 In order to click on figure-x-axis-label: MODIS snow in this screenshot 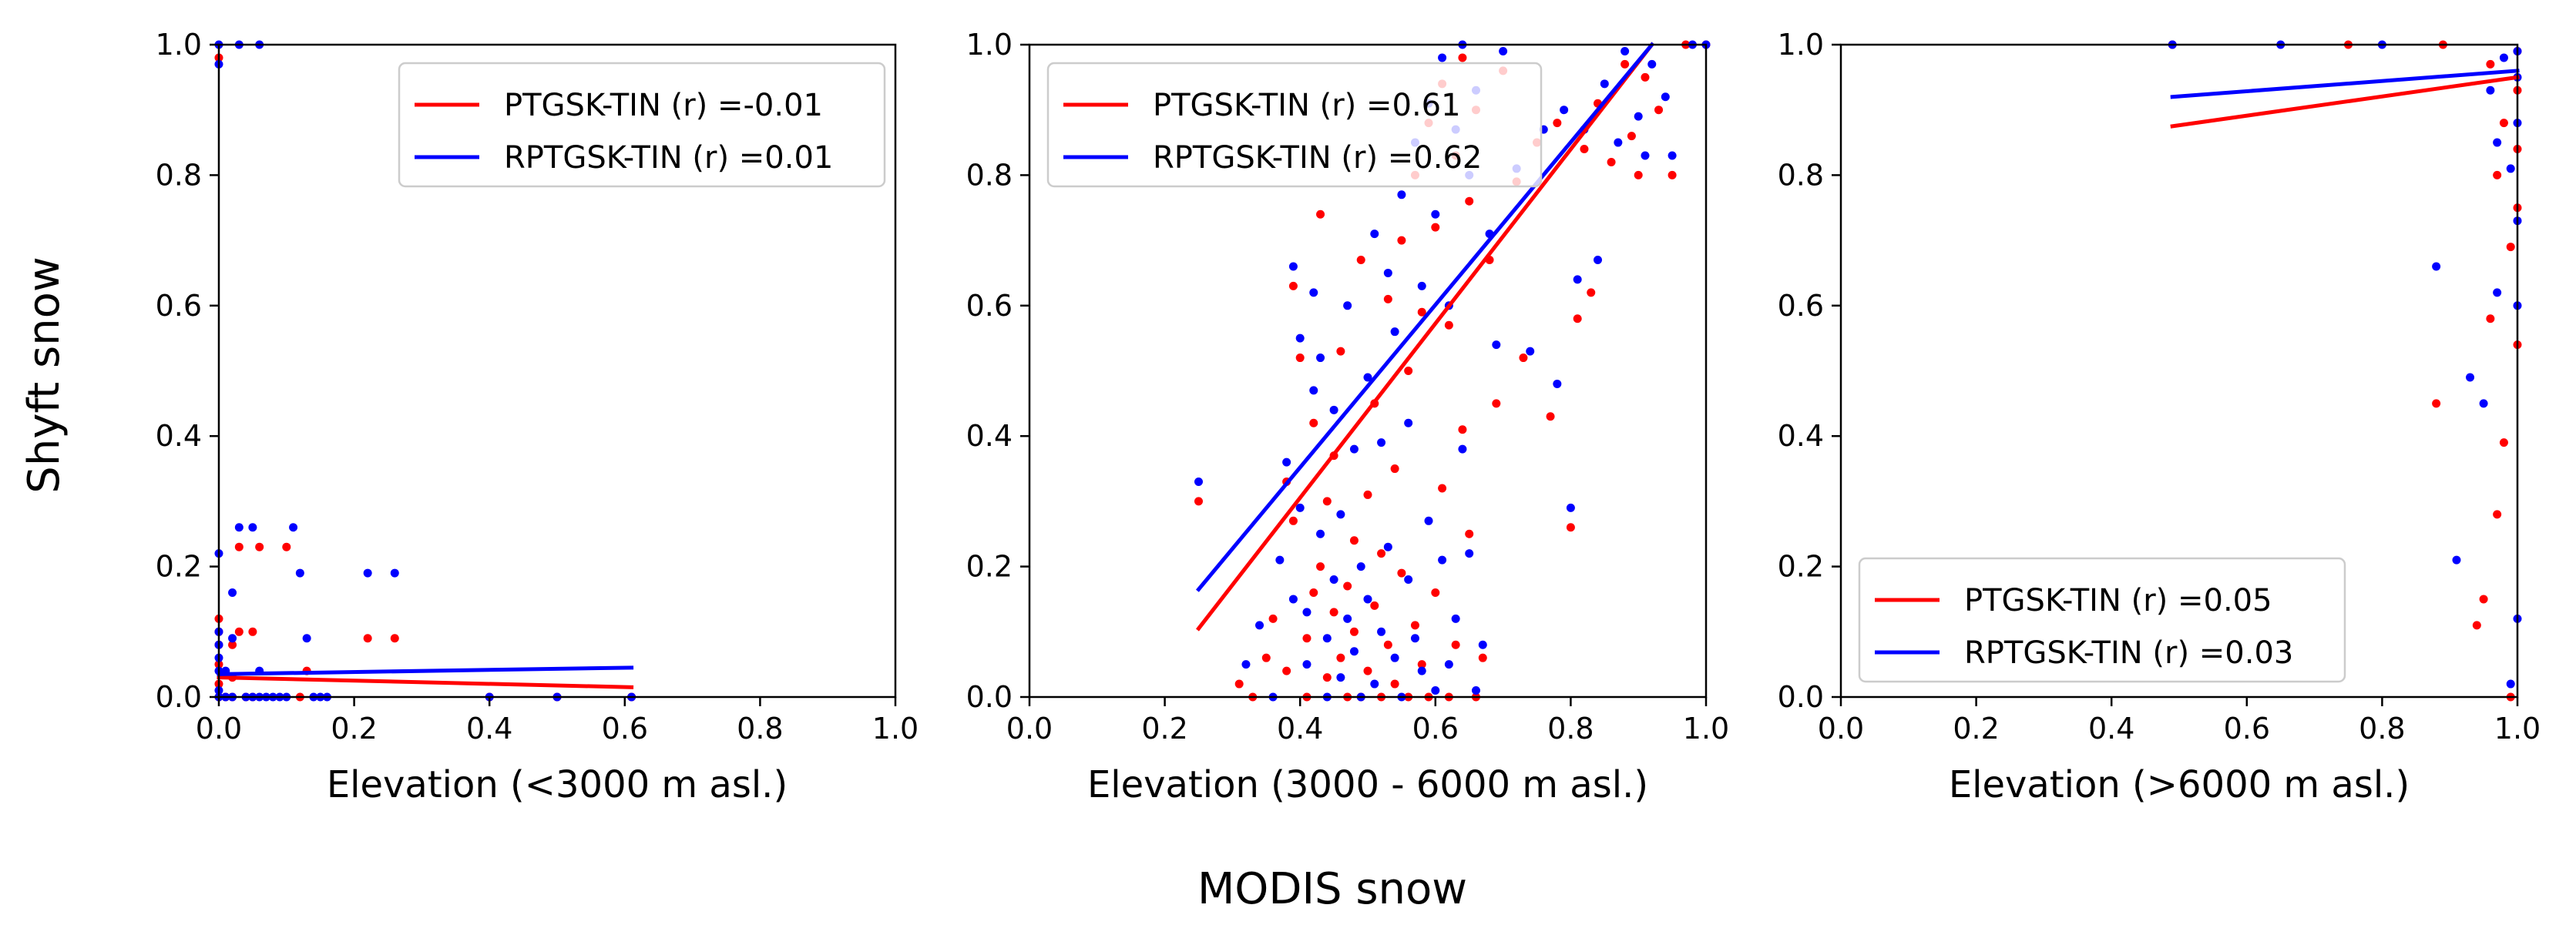, I will do `click(1332, 889)`.